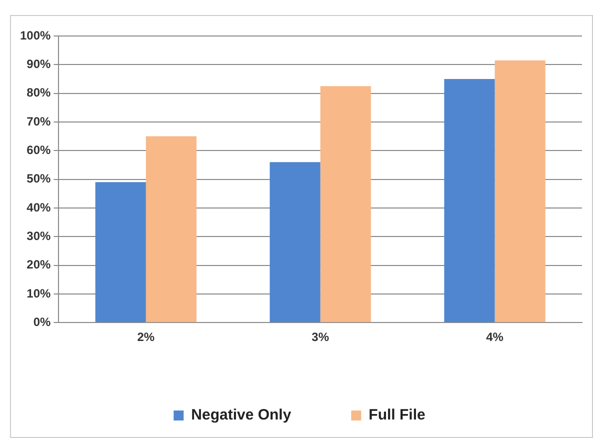 The image size is (593, 438). What do you see at coordinates (241, 415) in the screenshot?
I see `legend-label: Negative Only` at bounding box center [241, 415].